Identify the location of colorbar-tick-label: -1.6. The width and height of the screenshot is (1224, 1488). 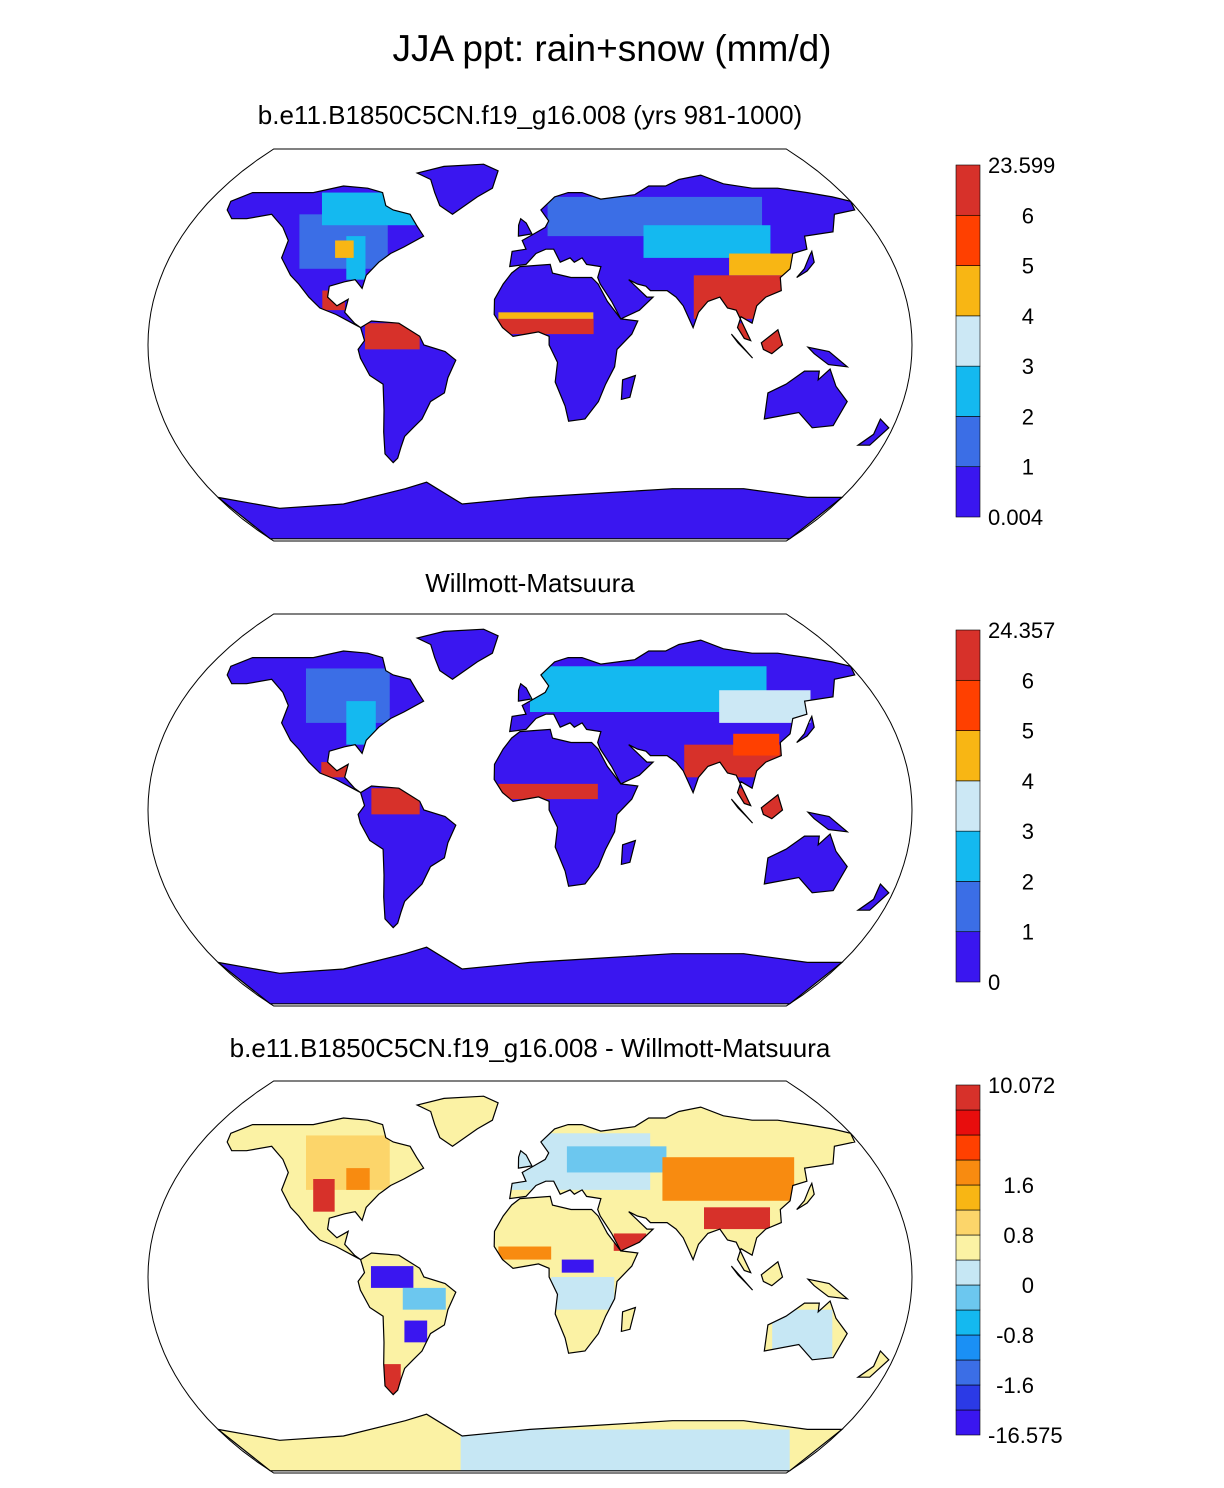
(1015, 1385).